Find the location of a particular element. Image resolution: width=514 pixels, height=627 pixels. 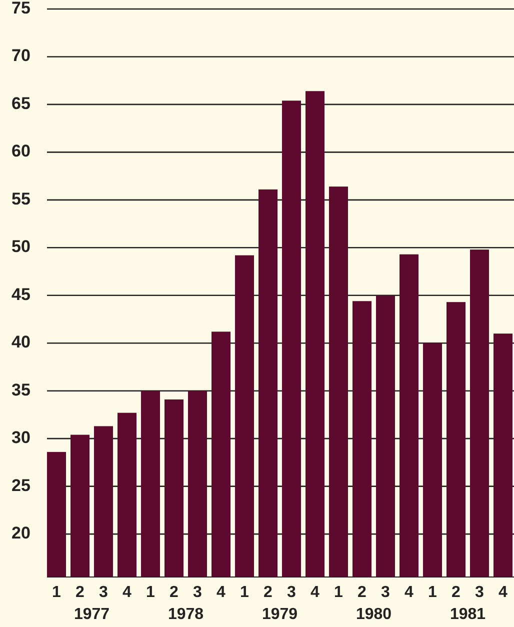

text: 1977 is located at coordinates (92, 615).